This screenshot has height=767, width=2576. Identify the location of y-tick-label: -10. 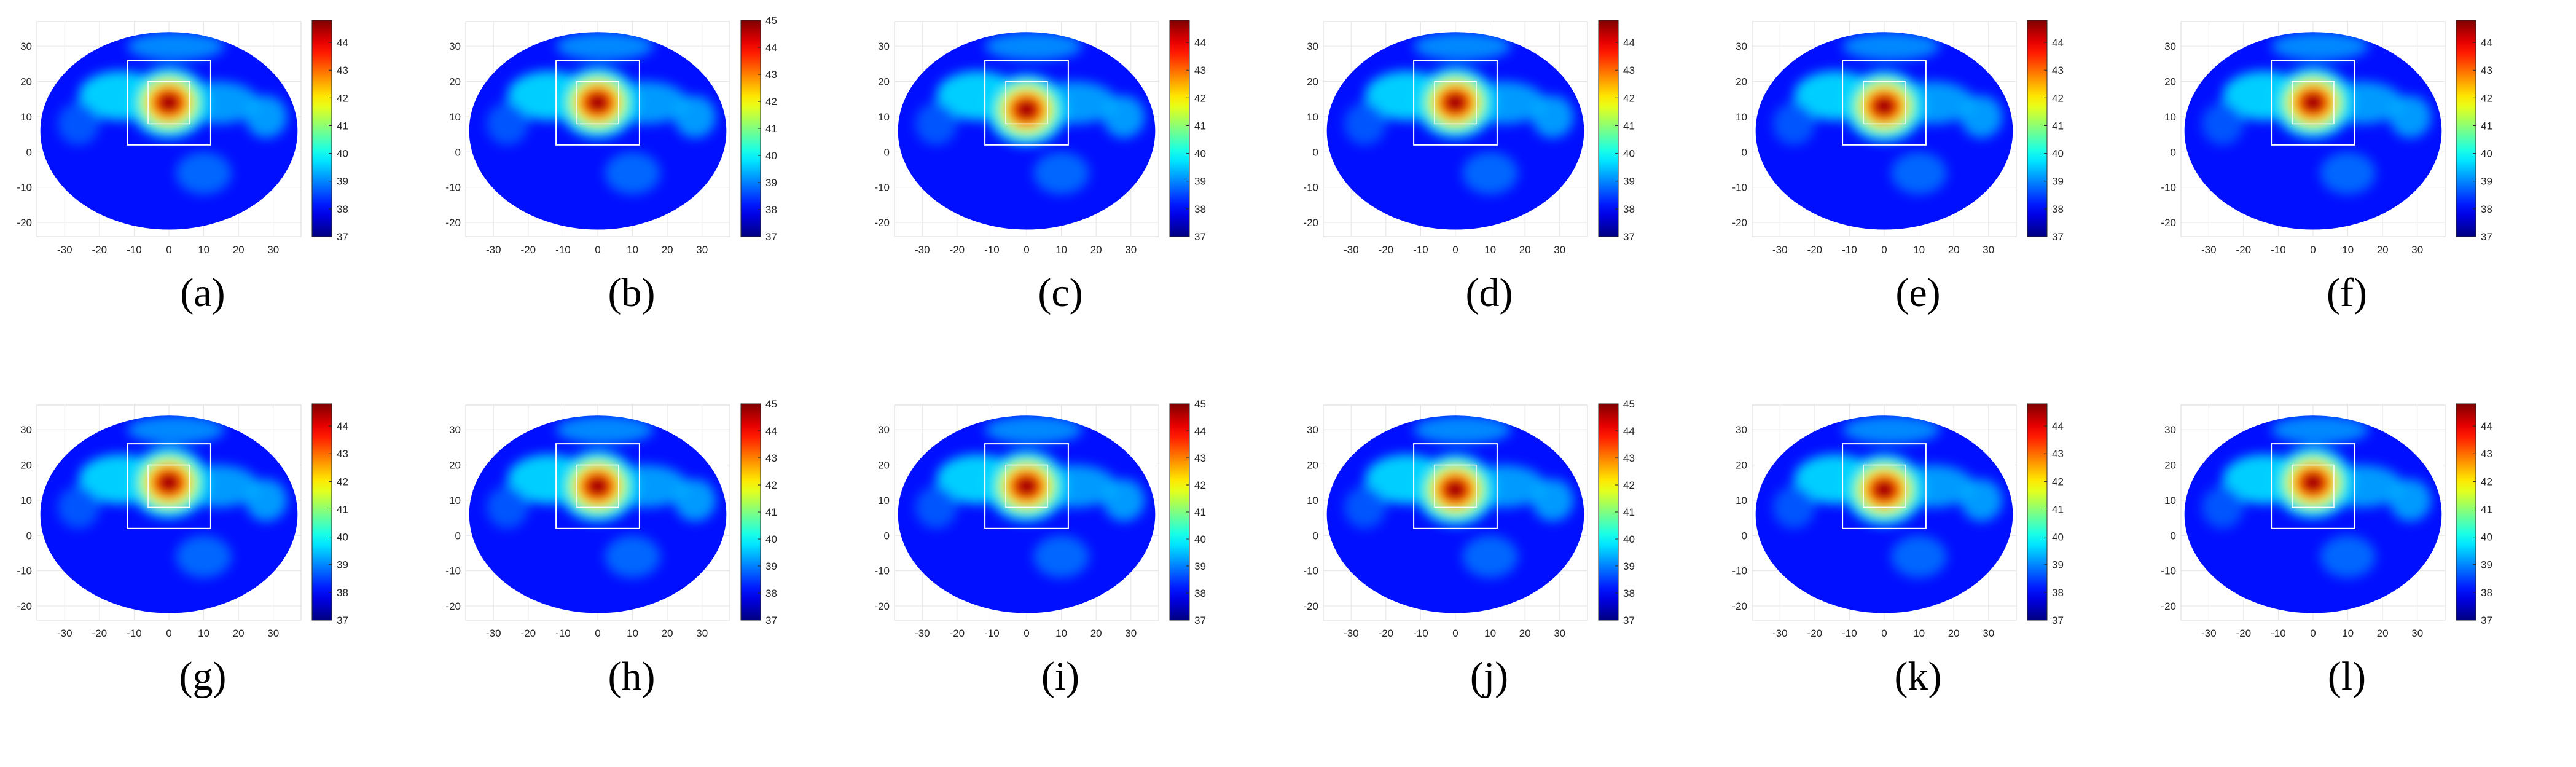
(453, 571).